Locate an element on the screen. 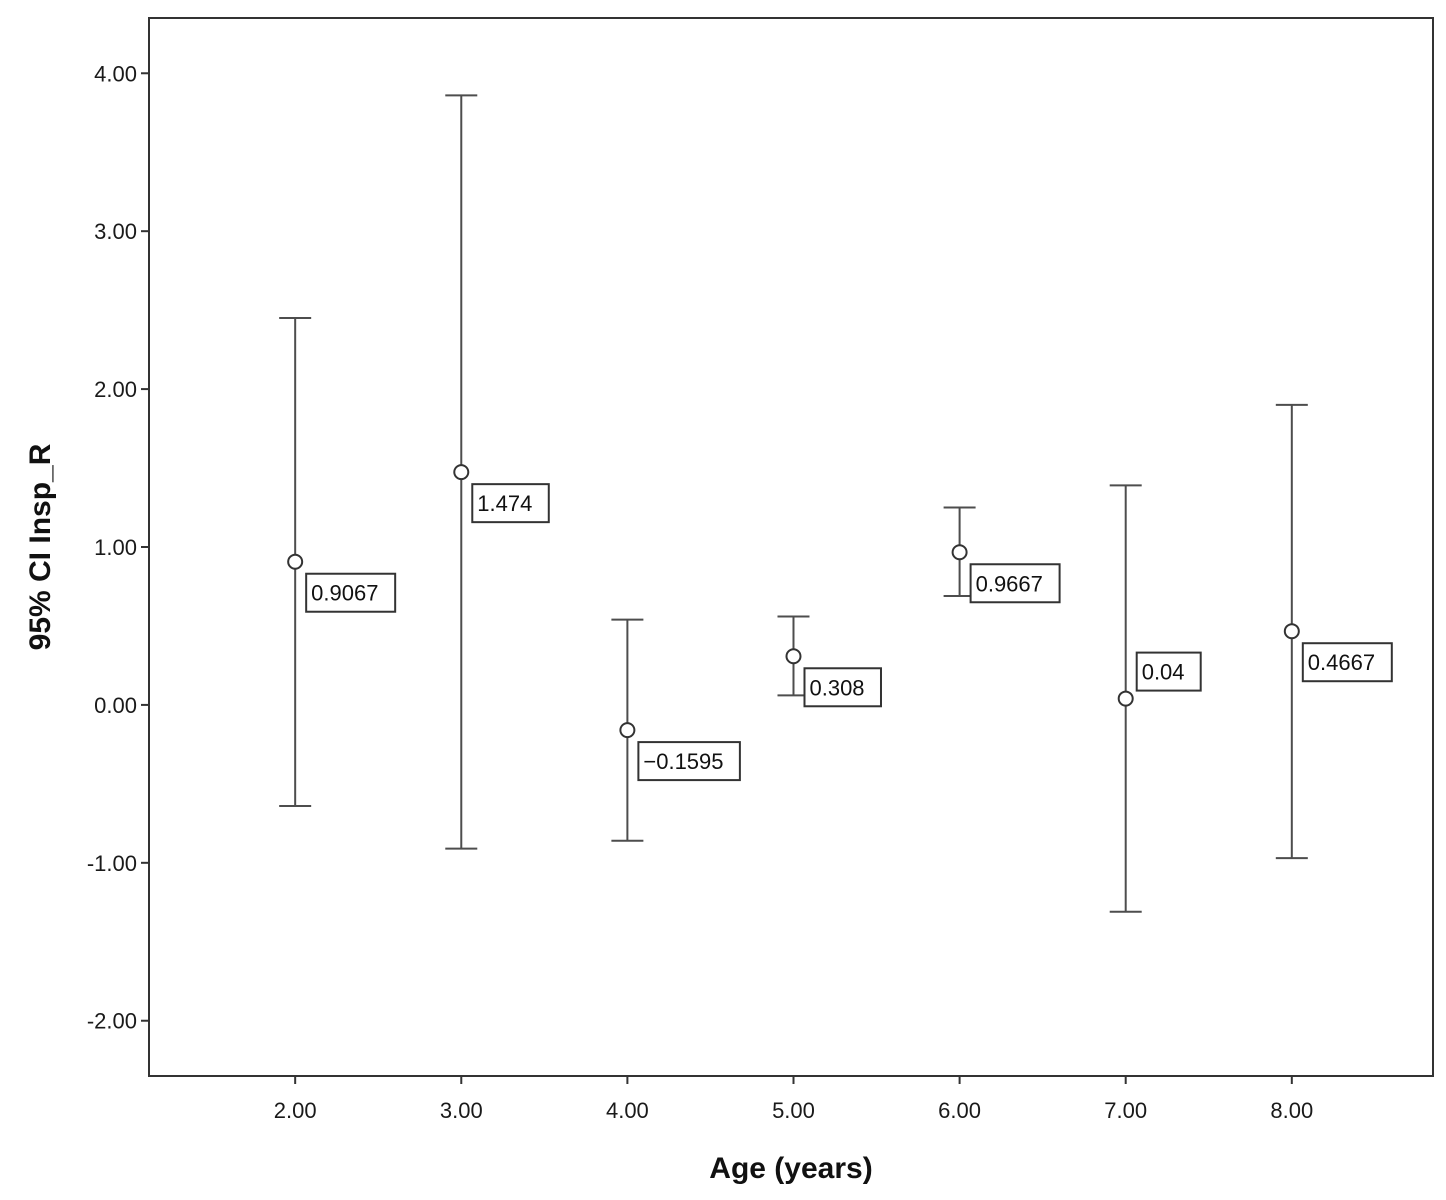 The image size is (1446, 1200). x-tick-label: 4.00 is located at coordinates (627, 1110).